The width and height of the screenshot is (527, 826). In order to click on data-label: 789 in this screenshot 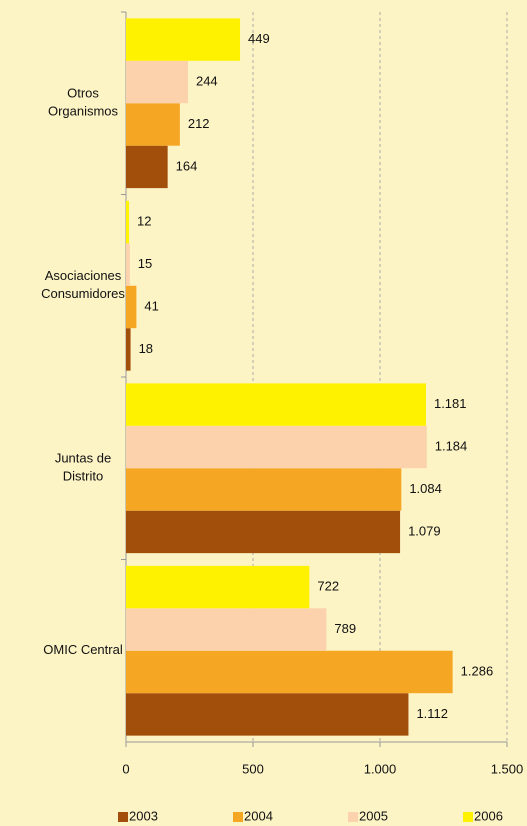, I will do `click(345, 628)`.